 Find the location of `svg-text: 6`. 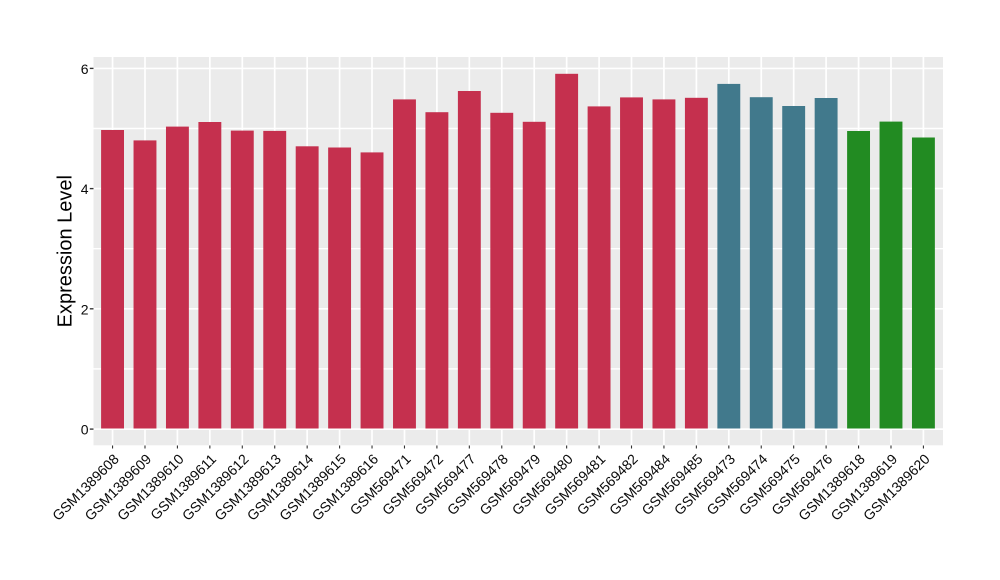

svg-text: 6 is located at coordinates (85, 69).